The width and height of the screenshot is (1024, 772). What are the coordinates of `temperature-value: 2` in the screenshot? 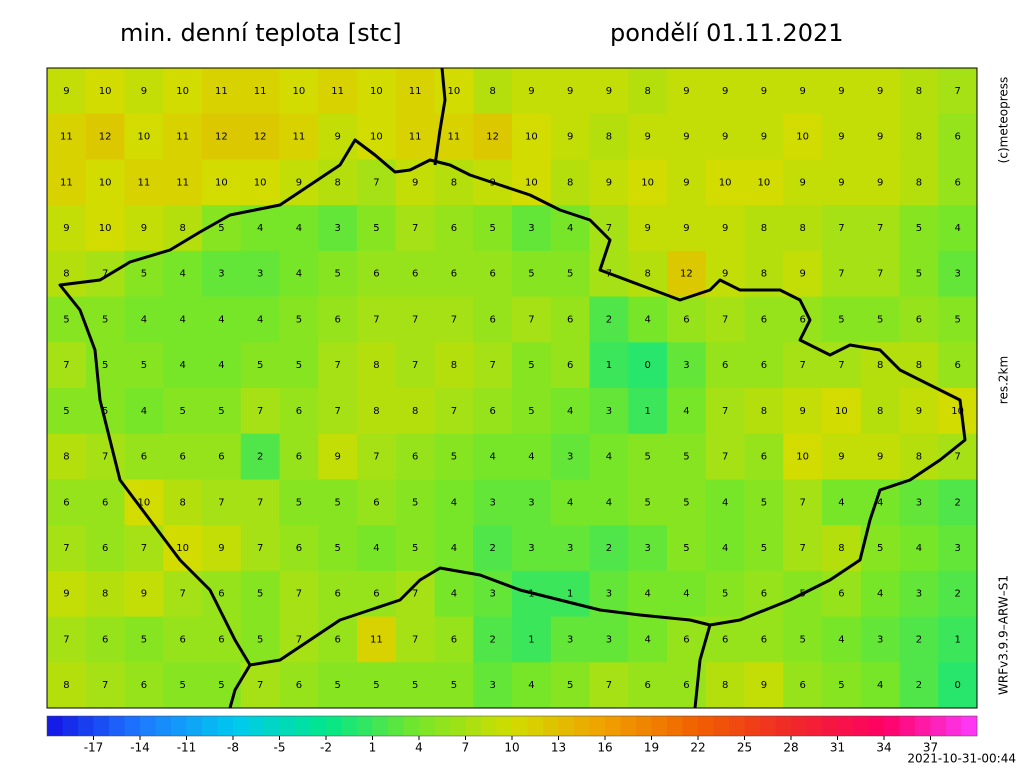 It's located at (957, 594).